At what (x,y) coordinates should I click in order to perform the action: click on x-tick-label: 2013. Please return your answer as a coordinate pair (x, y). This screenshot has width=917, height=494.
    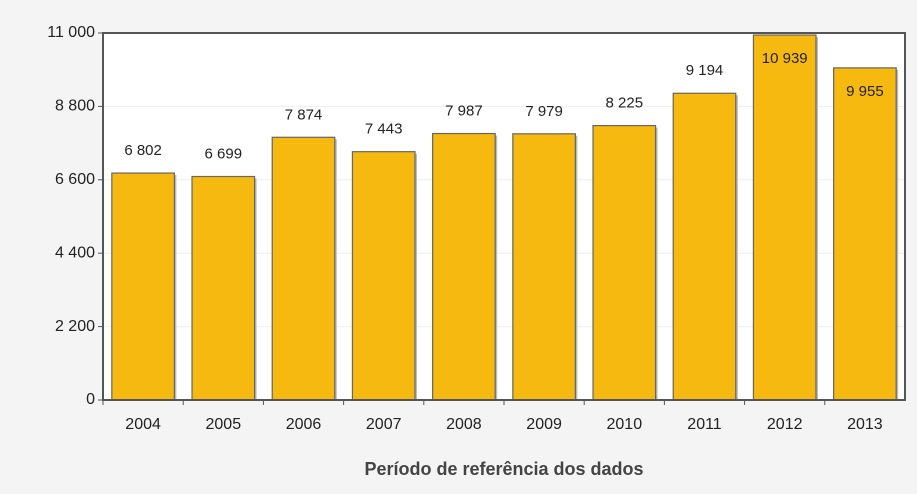
    Looking at the image, I should click on (865, 424).